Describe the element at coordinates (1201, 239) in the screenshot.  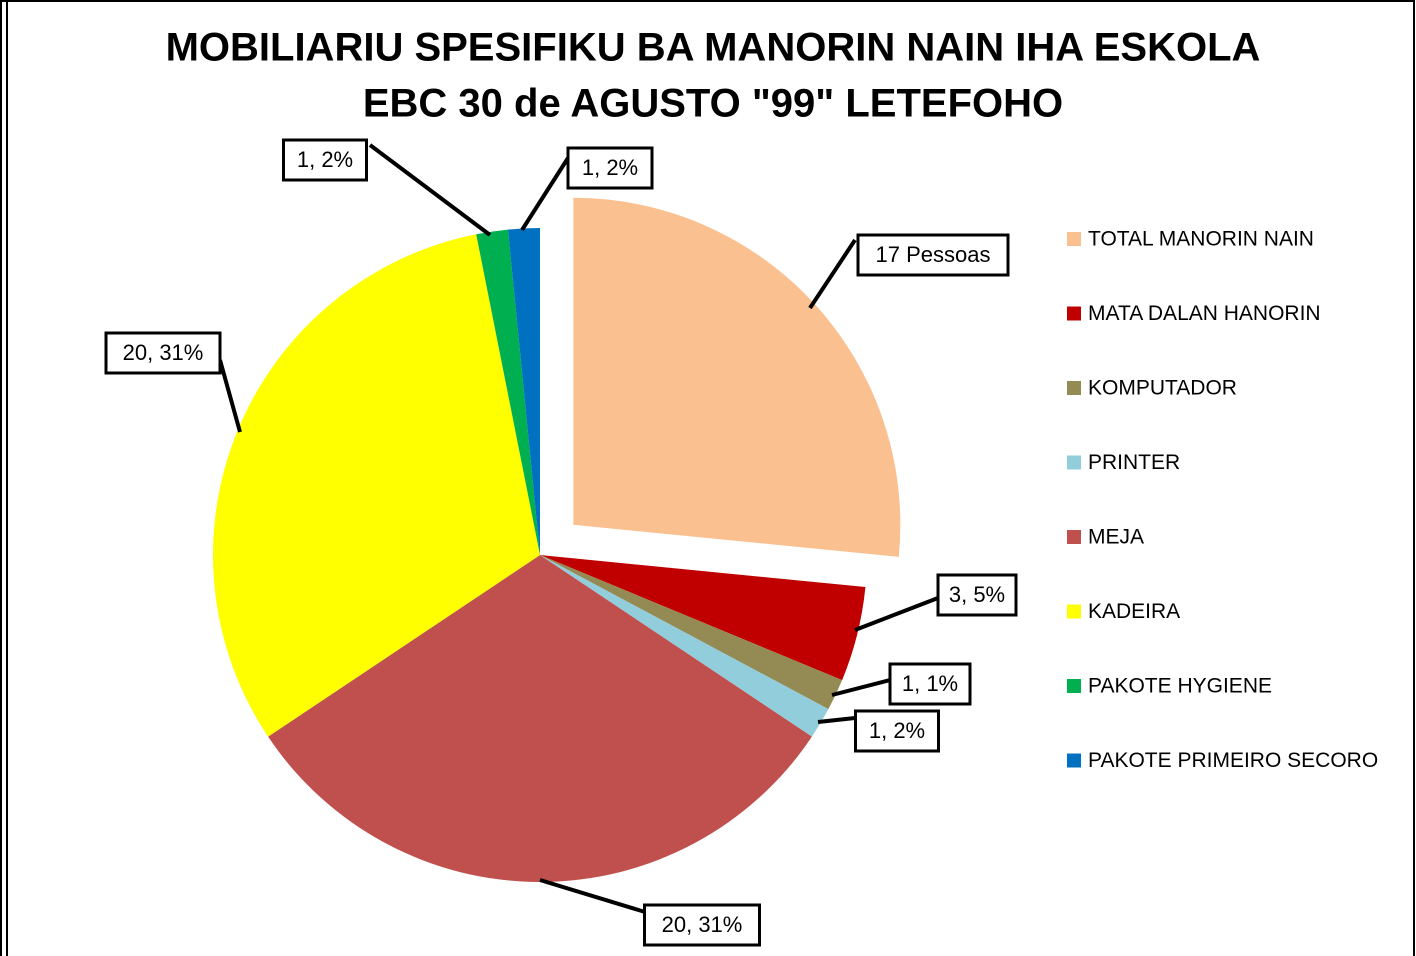
I see `legend-label: TOTAL MANORIN NAIN` at that location.